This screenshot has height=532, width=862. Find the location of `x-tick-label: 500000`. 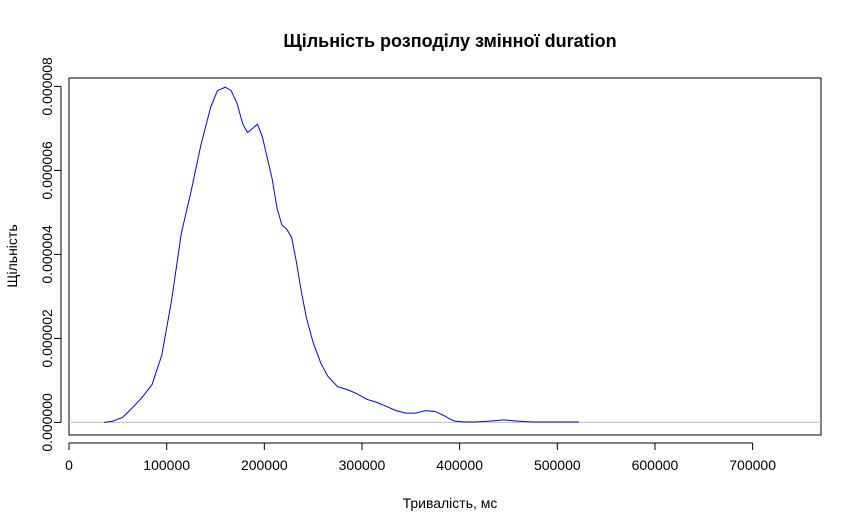

x-tick-label: 500000 is located at coordinates (557, 465).